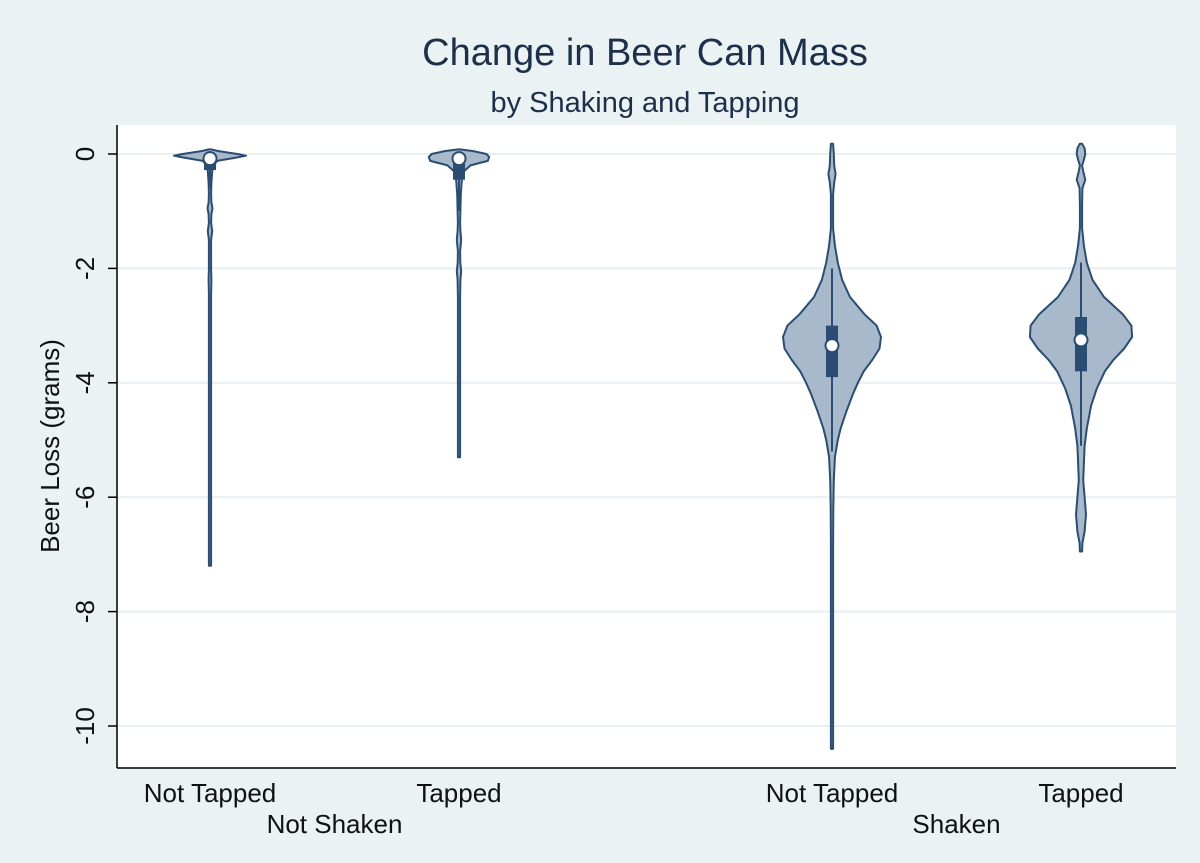 Image resolution: width=1200 pixels, height=863 pixels. I want to click on y-tick-labels: 0 -2 -4 -6 -8 -10, so click(85, 446).